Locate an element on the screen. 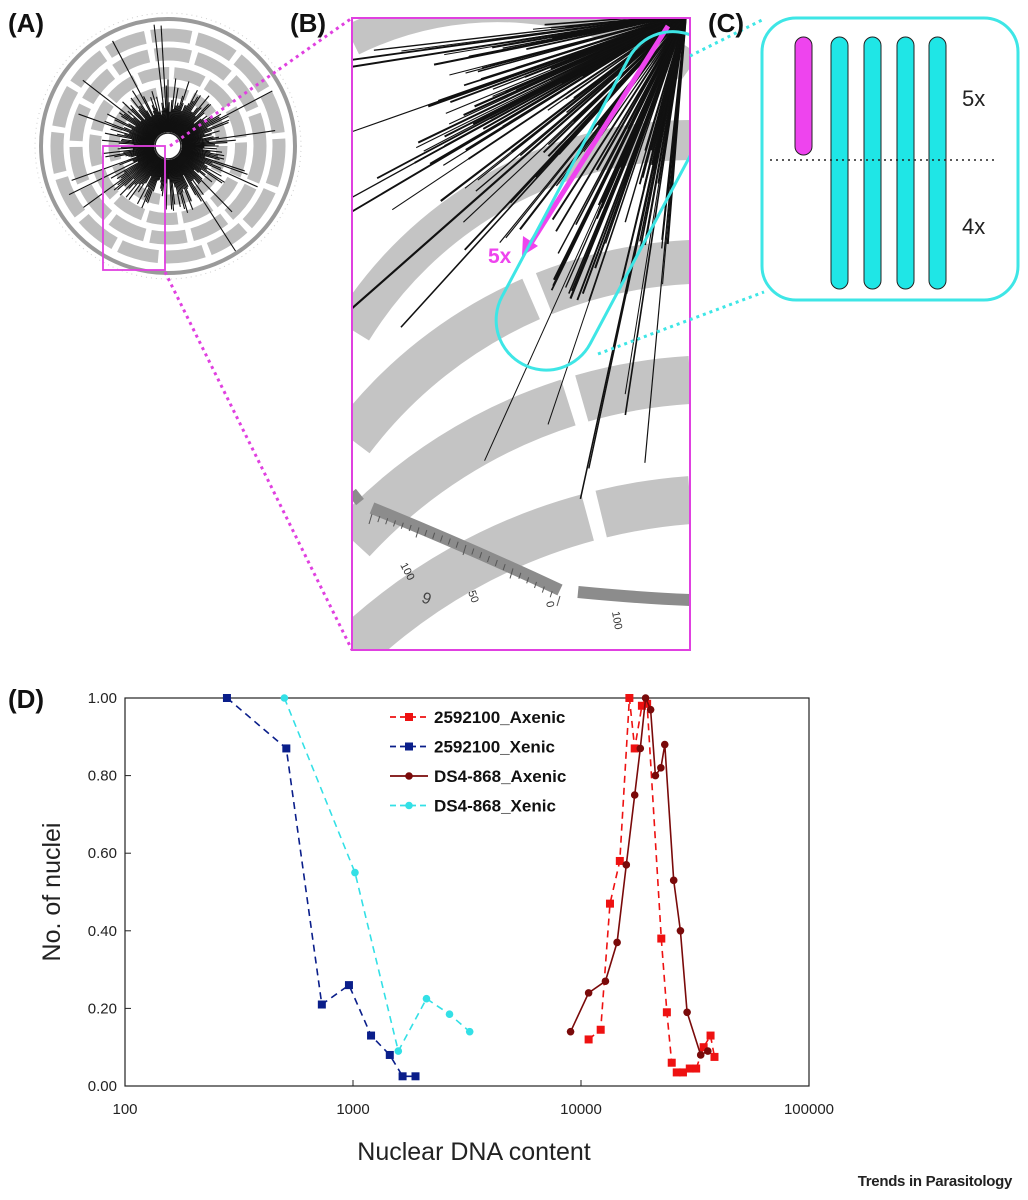 The width and height of the screenshot is (1028, 1200). legend-label: DS4-868_Xenic is located at coordinates (495, 806).